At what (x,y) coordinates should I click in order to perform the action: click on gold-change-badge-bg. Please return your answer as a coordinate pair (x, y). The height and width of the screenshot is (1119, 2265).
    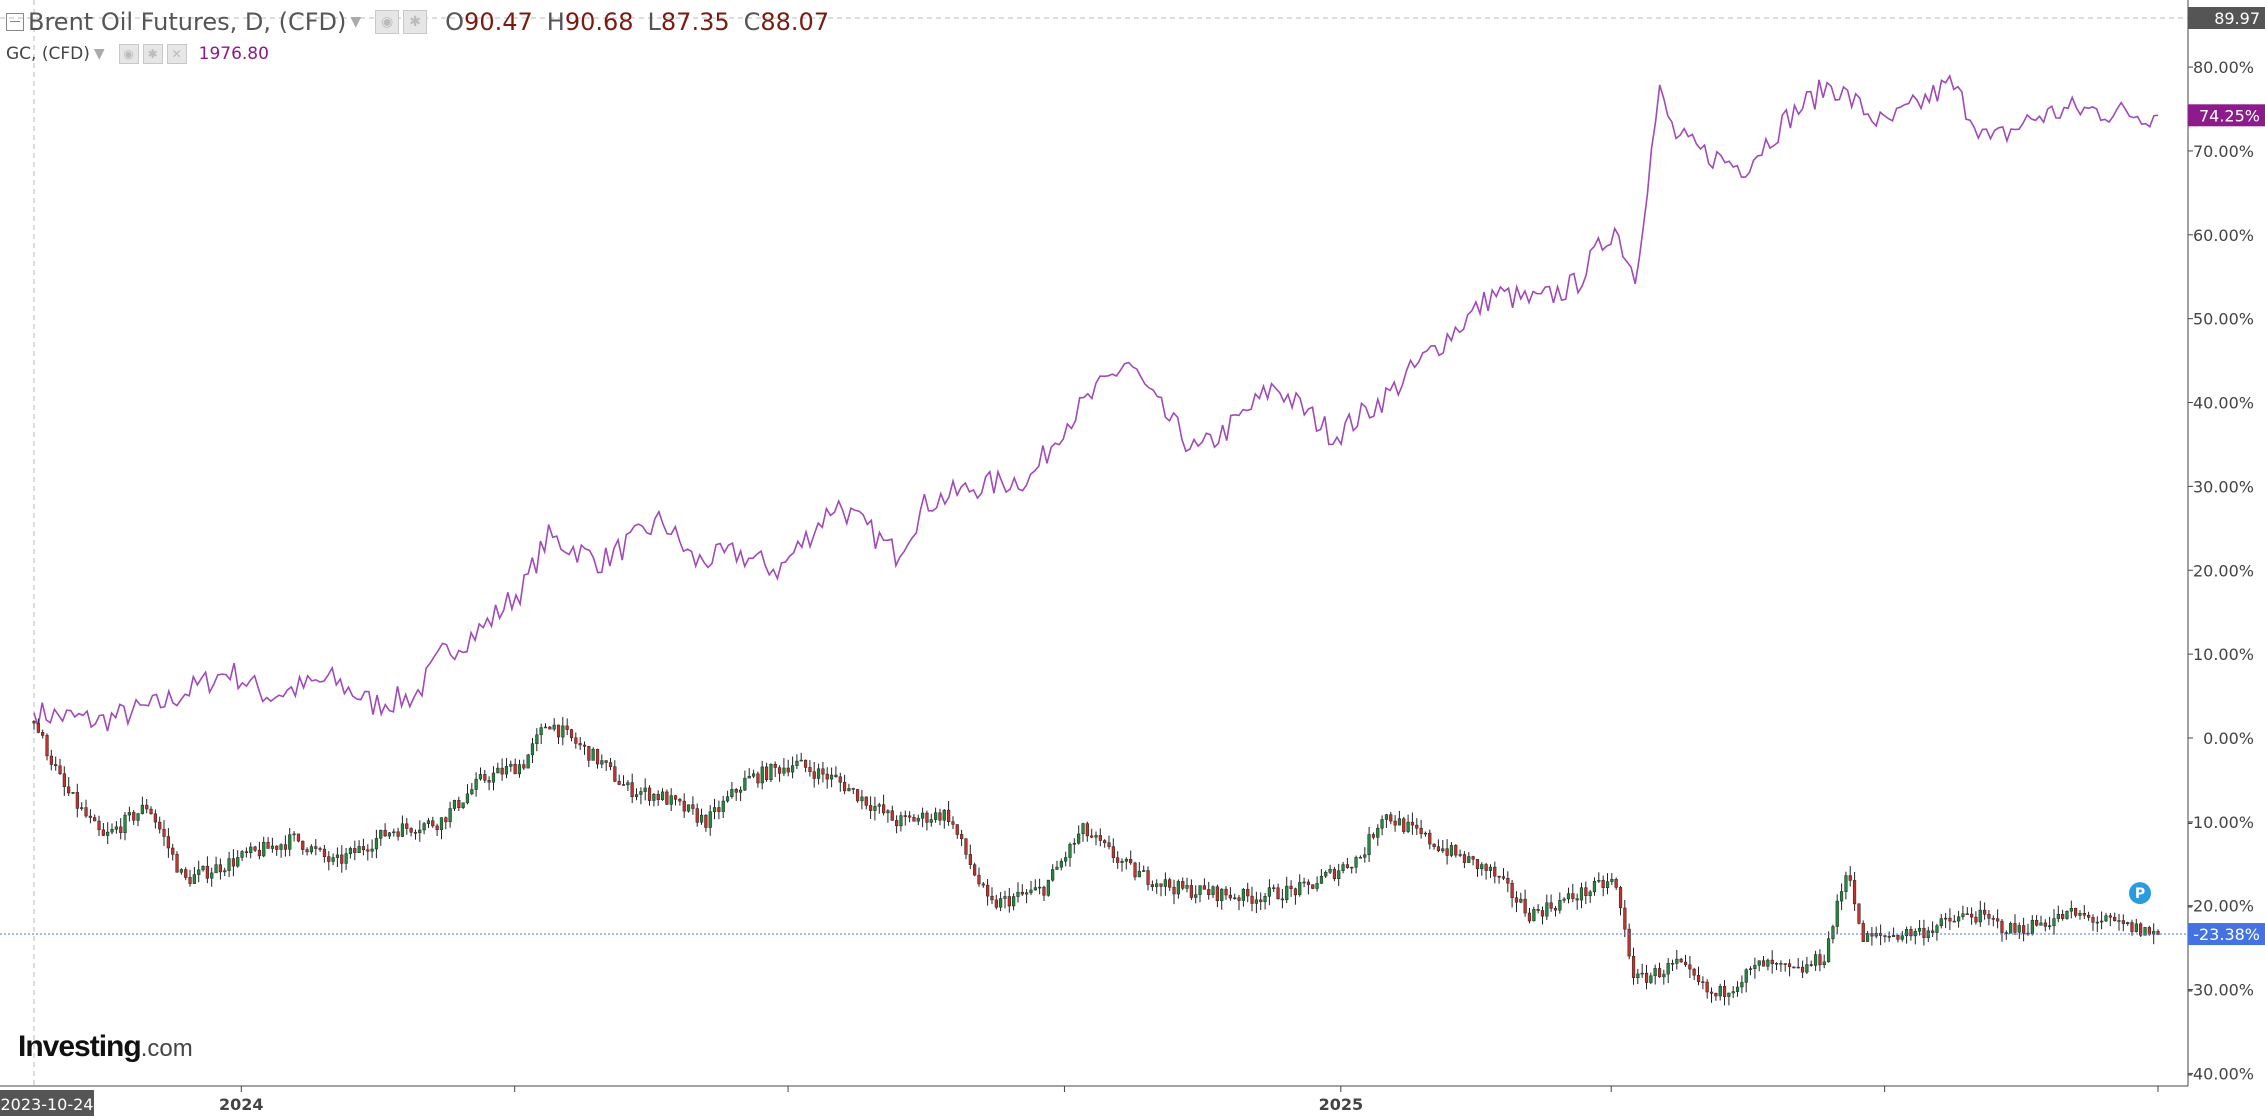
    Looking at the image, I should click on (2226, 115).